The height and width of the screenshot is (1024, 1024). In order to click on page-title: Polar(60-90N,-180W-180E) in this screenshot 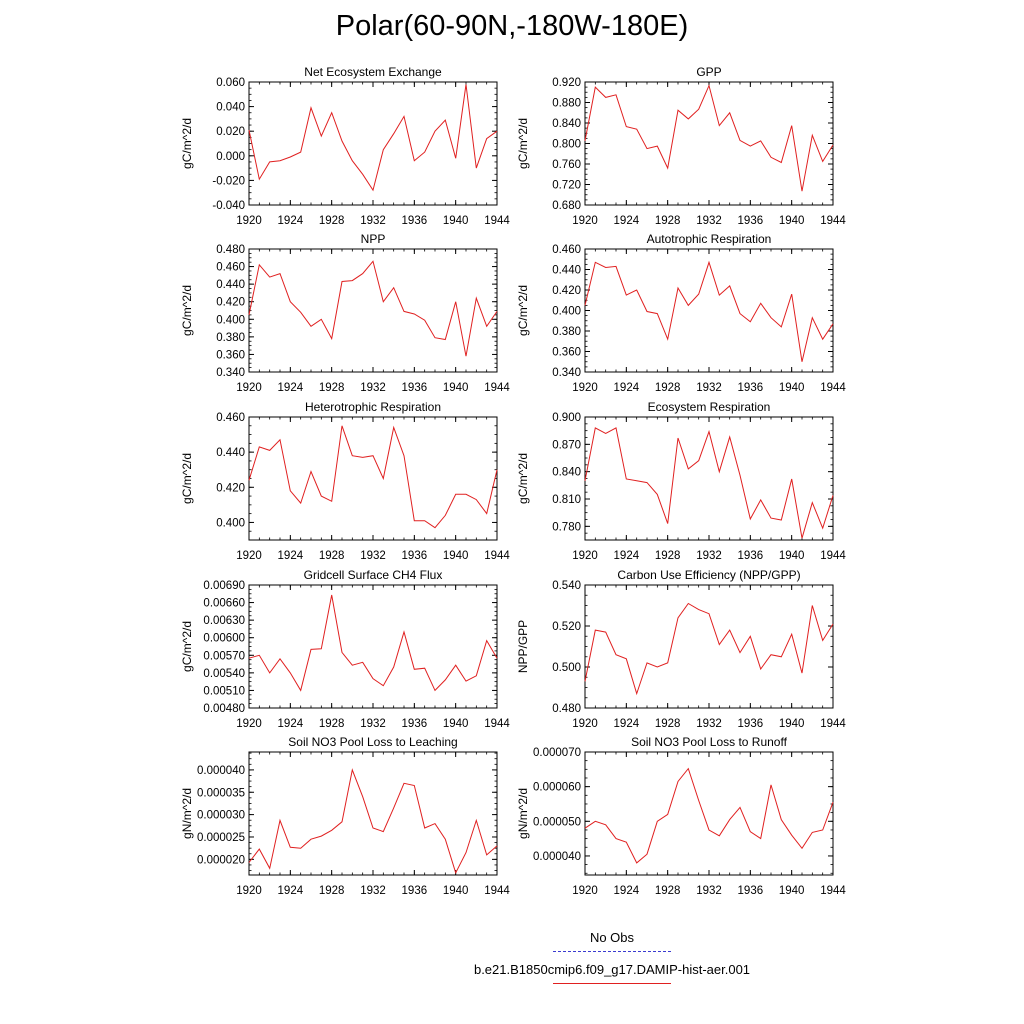, I will do `click(512, 26)`.